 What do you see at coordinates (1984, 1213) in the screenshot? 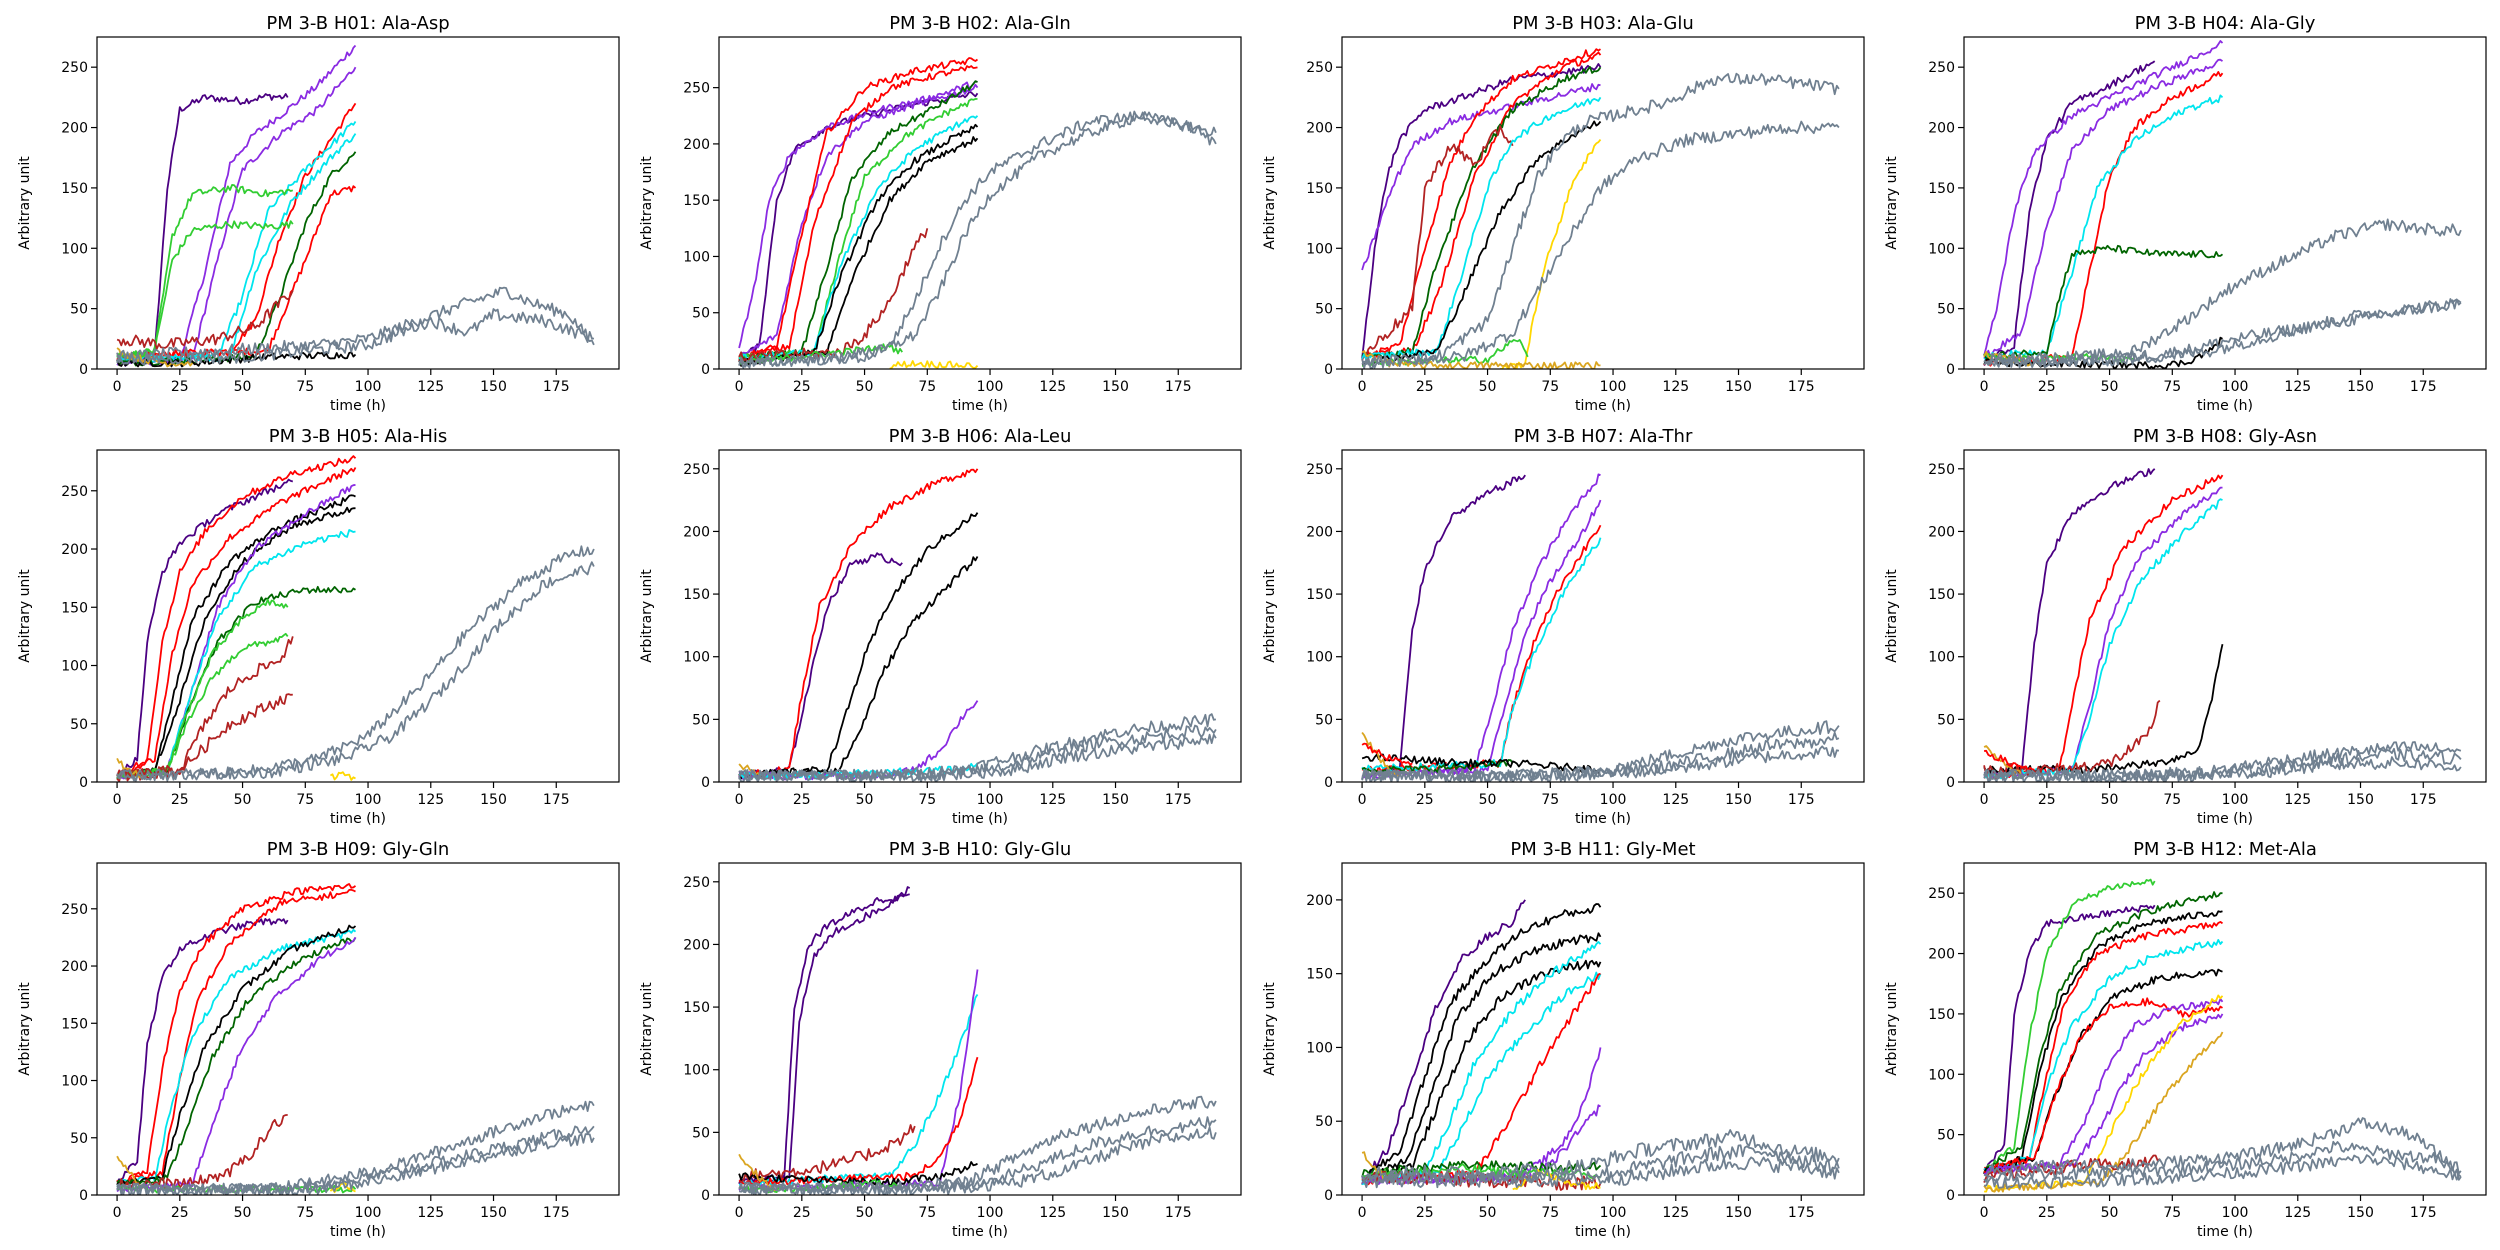
I see `x-tick-label: 0` at bounding box center [1984, 1213].